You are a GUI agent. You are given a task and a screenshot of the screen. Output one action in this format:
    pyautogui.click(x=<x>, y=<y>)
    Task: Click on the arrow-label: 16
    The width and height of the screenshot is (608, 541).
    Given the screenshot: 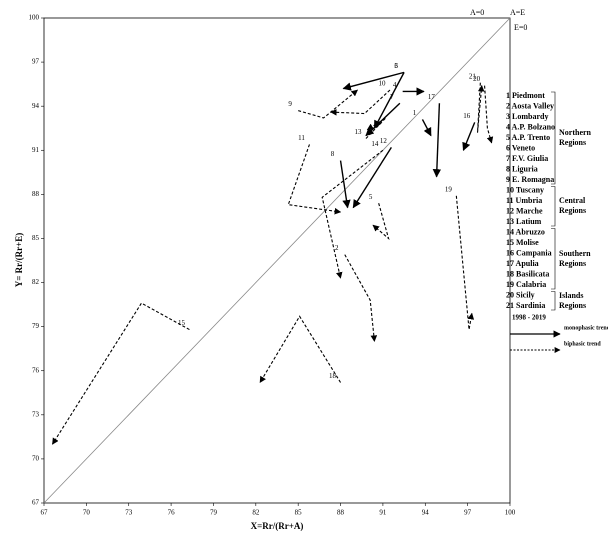 What is the action you would take?
    pyautogui.click(x=467, y=116)
    